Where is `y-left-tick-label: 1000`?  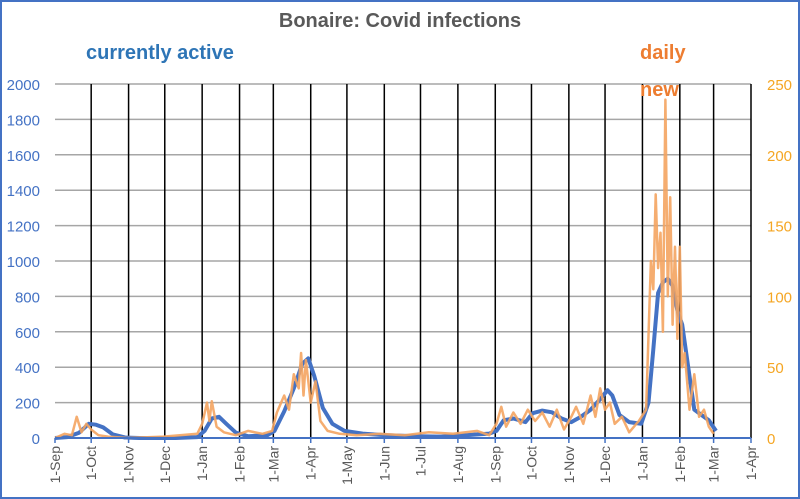
y-left-tick-label: 1000 is located at coordinates (23, 262).